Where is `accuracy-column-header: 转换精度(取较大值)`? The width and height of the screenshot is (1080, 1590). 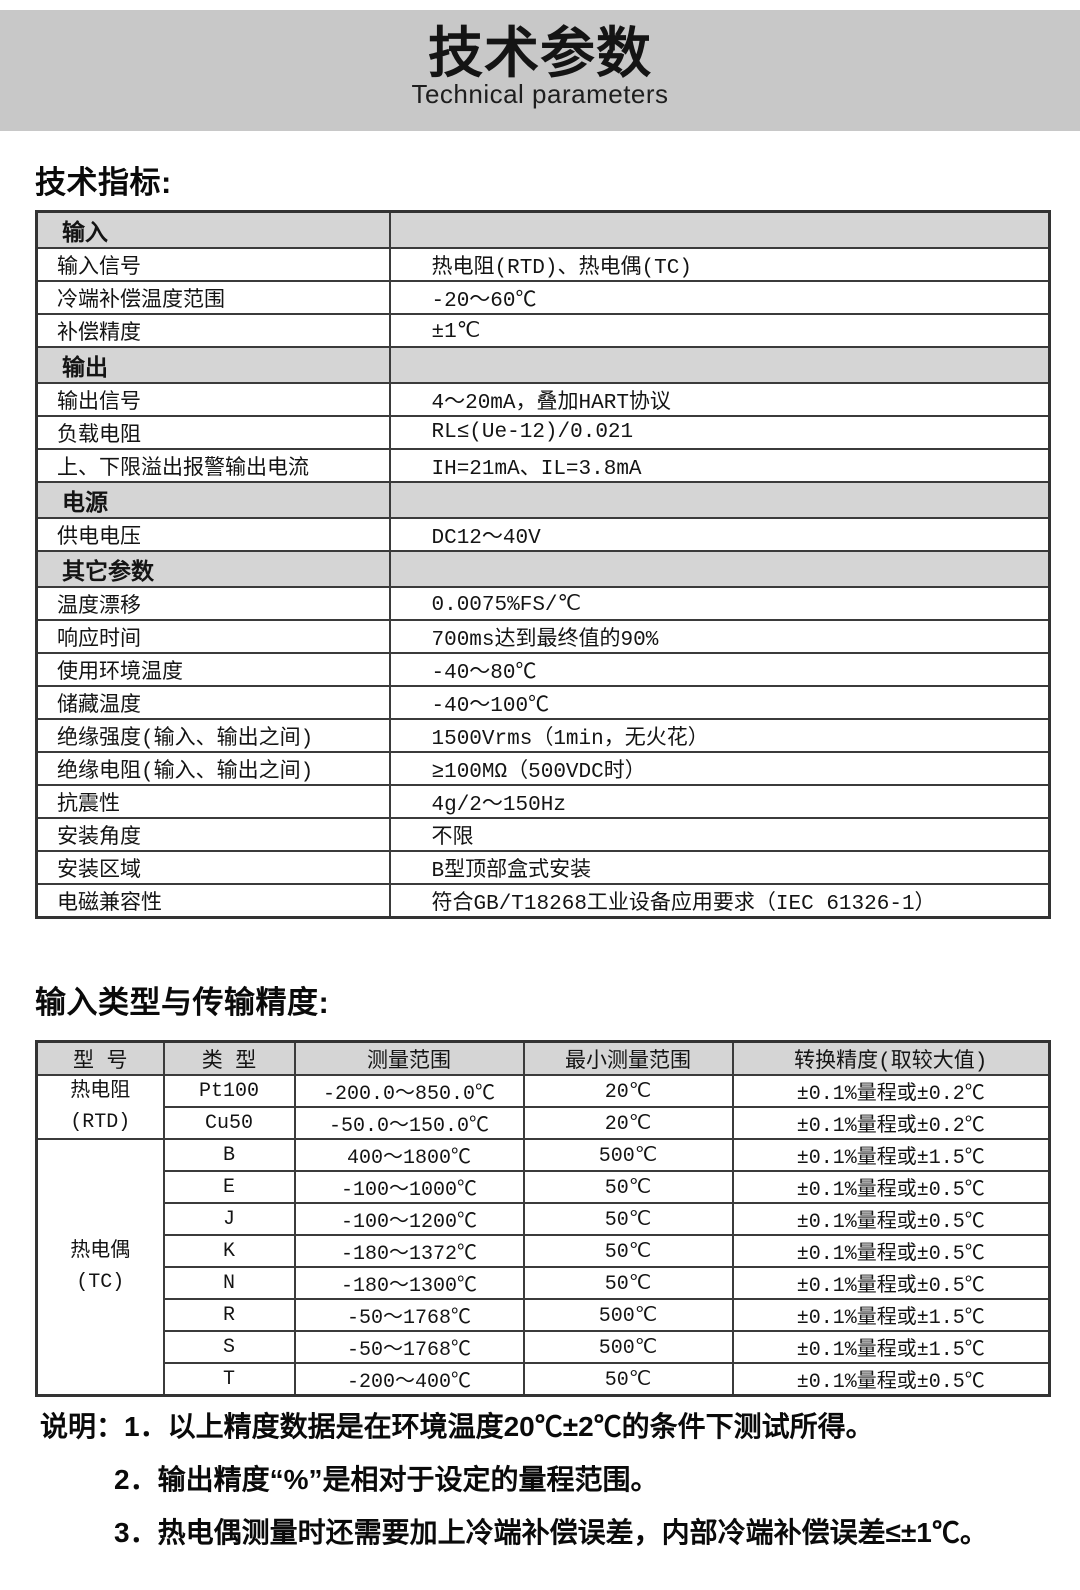
accuracy-column-header: 转换精度(取较大值) is located at coordinates (891, 1058).